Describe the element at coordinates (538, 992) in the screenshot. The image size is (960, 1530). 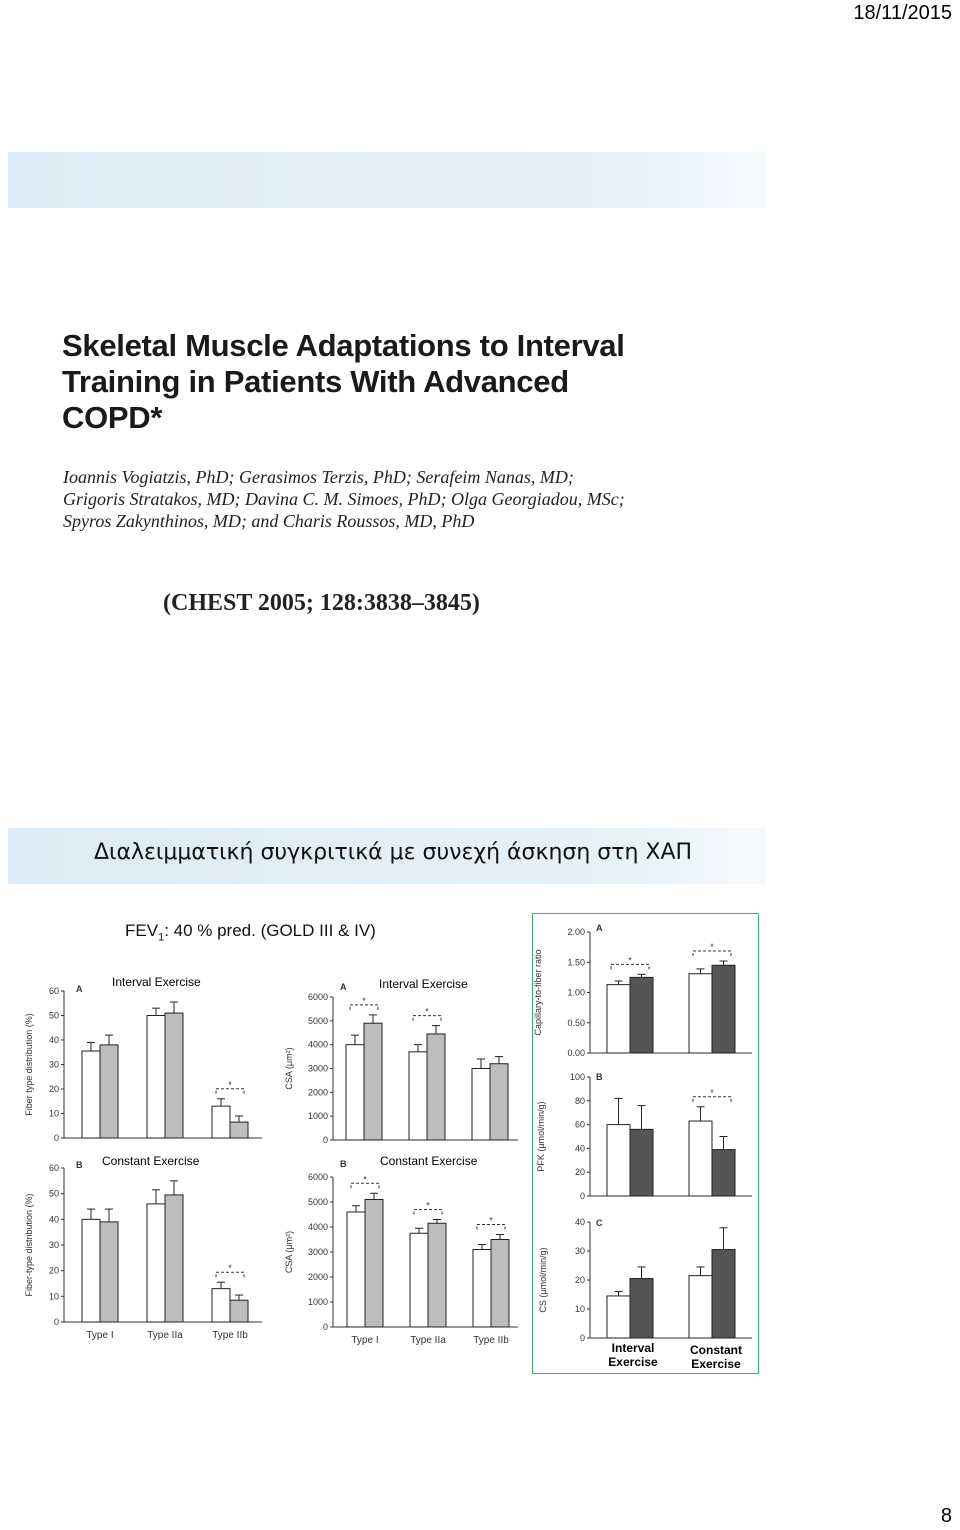
I see `y-axis-title: Capillary-to-fiber ratio` at that location.